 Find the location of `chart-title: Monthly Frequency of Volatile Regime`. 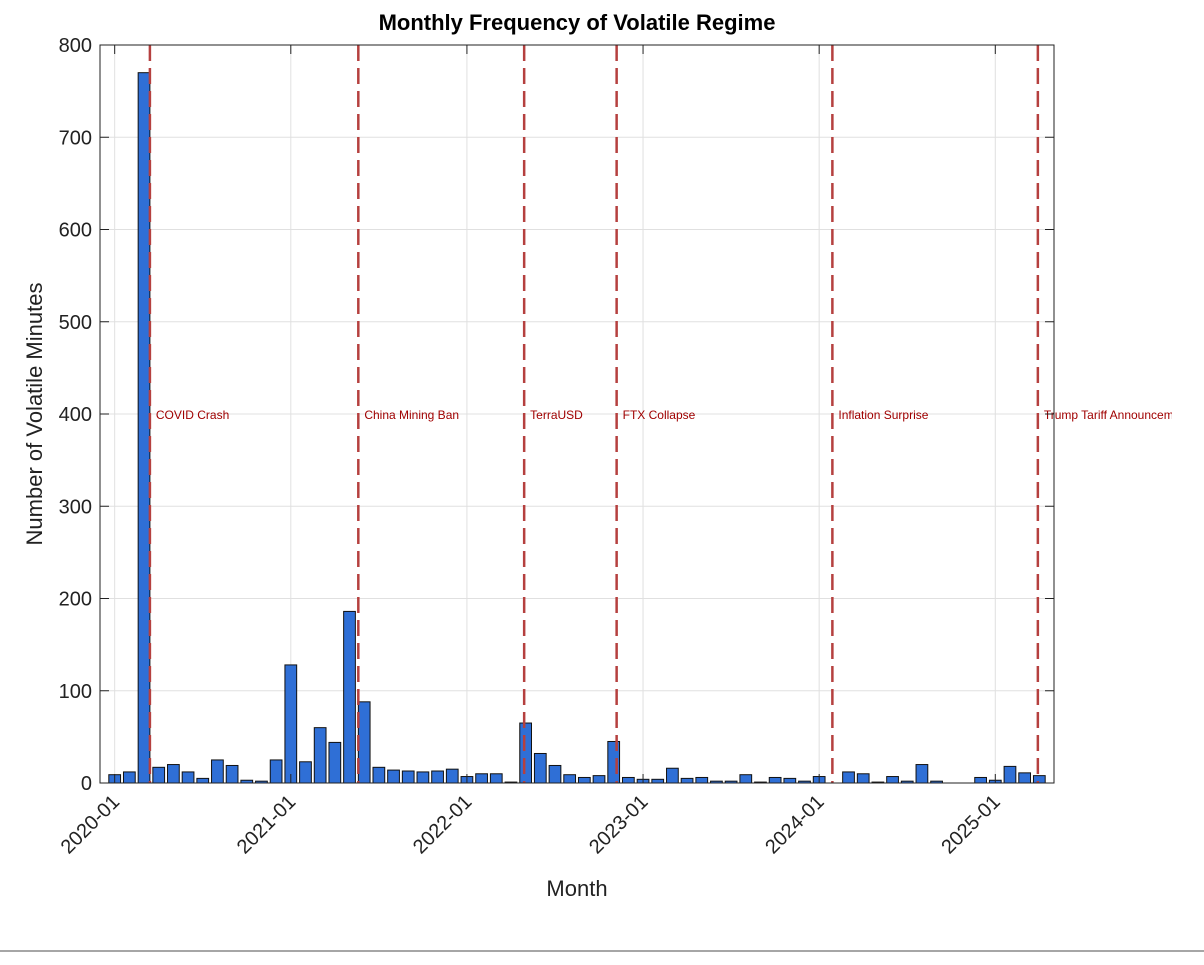

chart-title: Monthly Frequency of Volatile Regime is located at coordinates (577, 22).